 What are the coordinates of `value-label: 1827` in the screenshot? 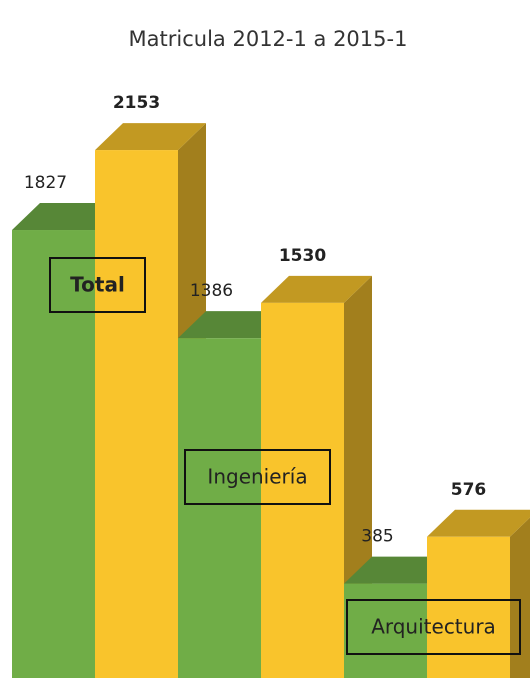 It's located at (45, 183).